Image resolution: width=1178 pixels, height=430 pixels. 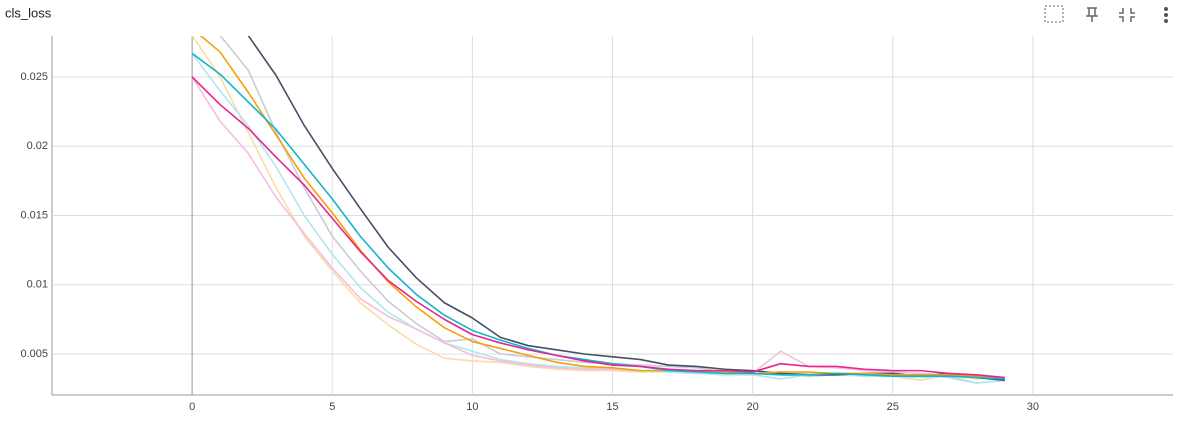 I want to click on y-tick-label: 0.025, so click(x=34, y=77).